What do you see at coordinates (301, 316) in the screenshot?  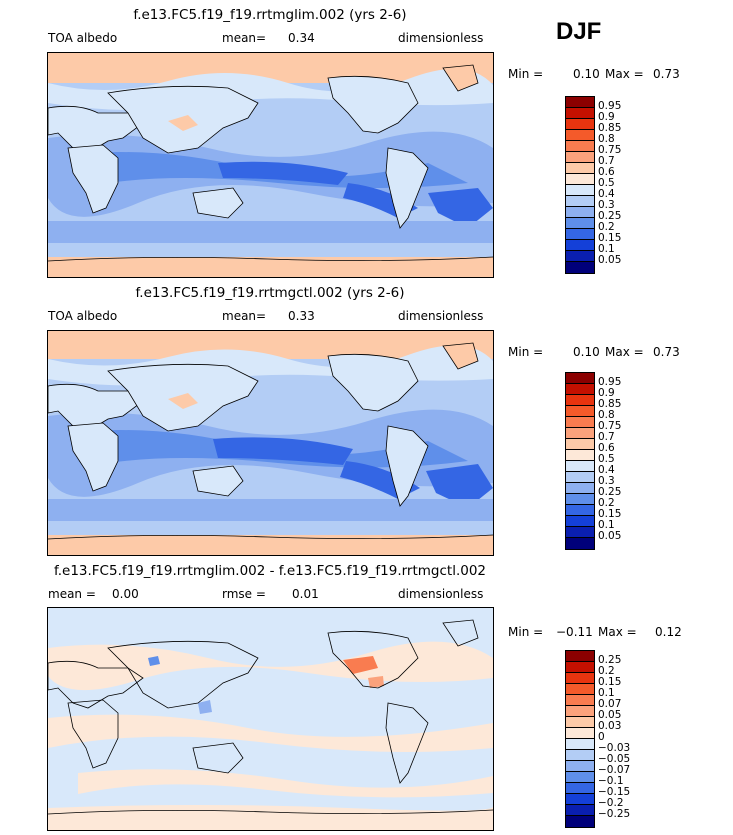 I see `panel-2-mean-value: 0.33` at bounding box center [301, 316].